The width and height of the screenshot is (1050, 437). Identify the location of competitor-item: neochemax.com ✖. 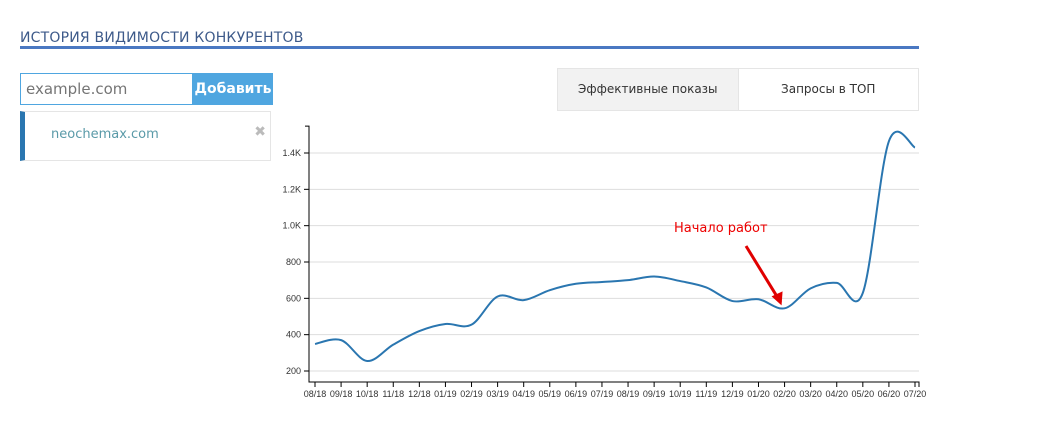
(145, 136).